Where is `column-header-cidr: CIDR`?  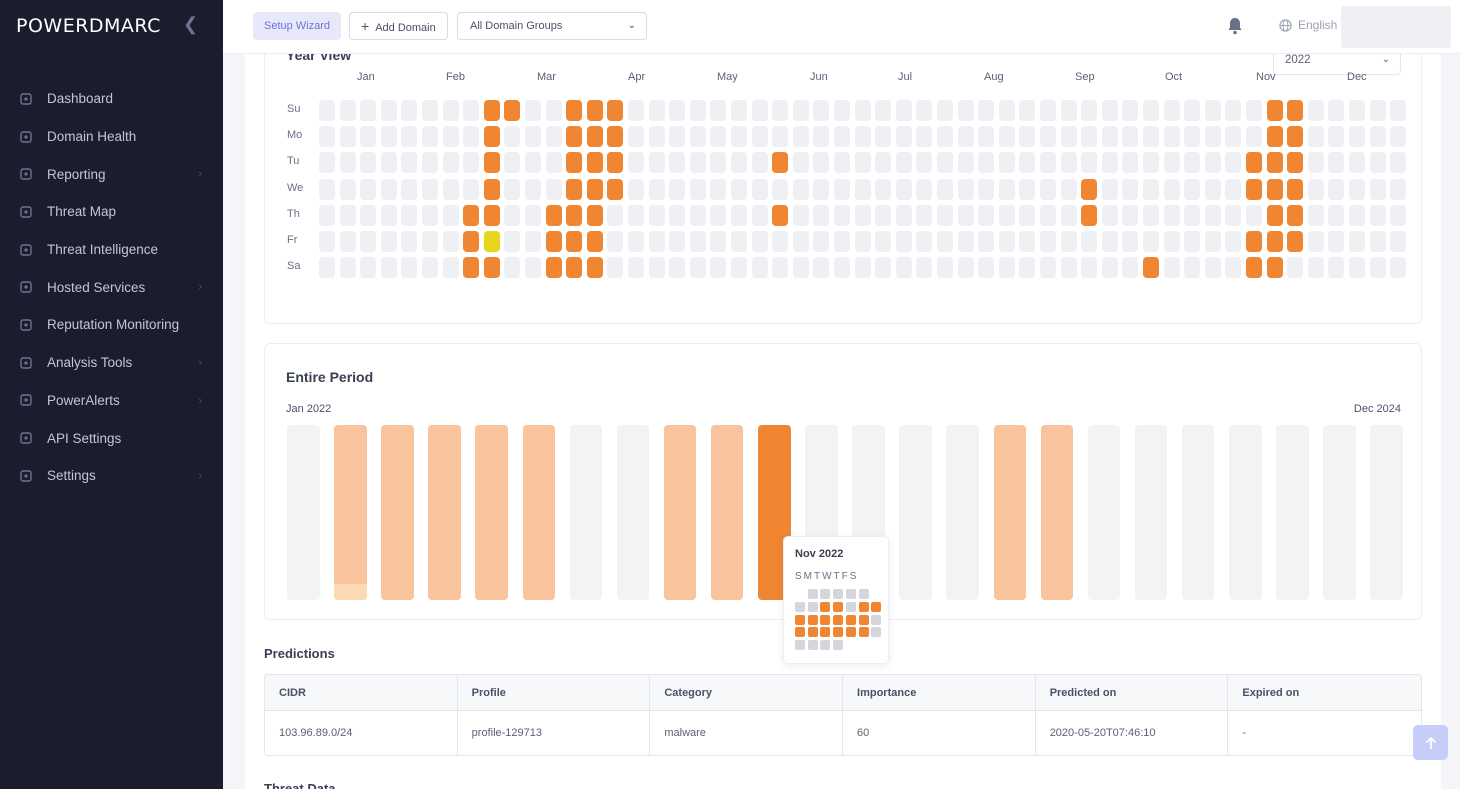 column-header-cidr: CIDR is located at coordinates (361, 692).